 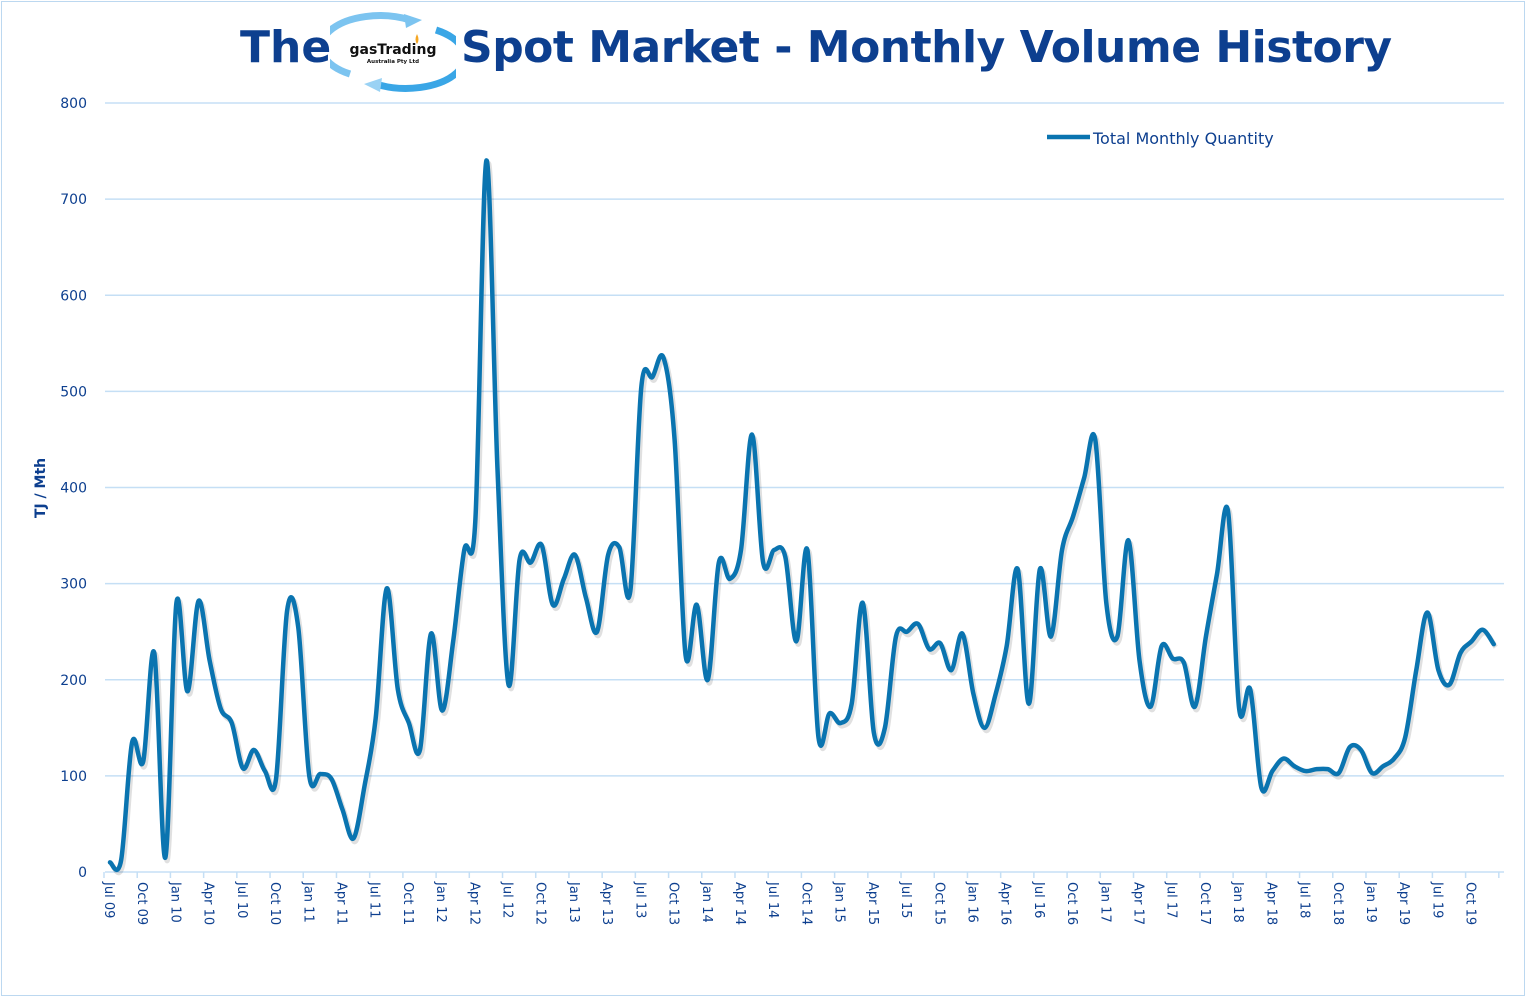 What do you see at coordinates (73, 489) in the screenshot?
I see `y-tick-label: 400` at bounding box center [73, 489].